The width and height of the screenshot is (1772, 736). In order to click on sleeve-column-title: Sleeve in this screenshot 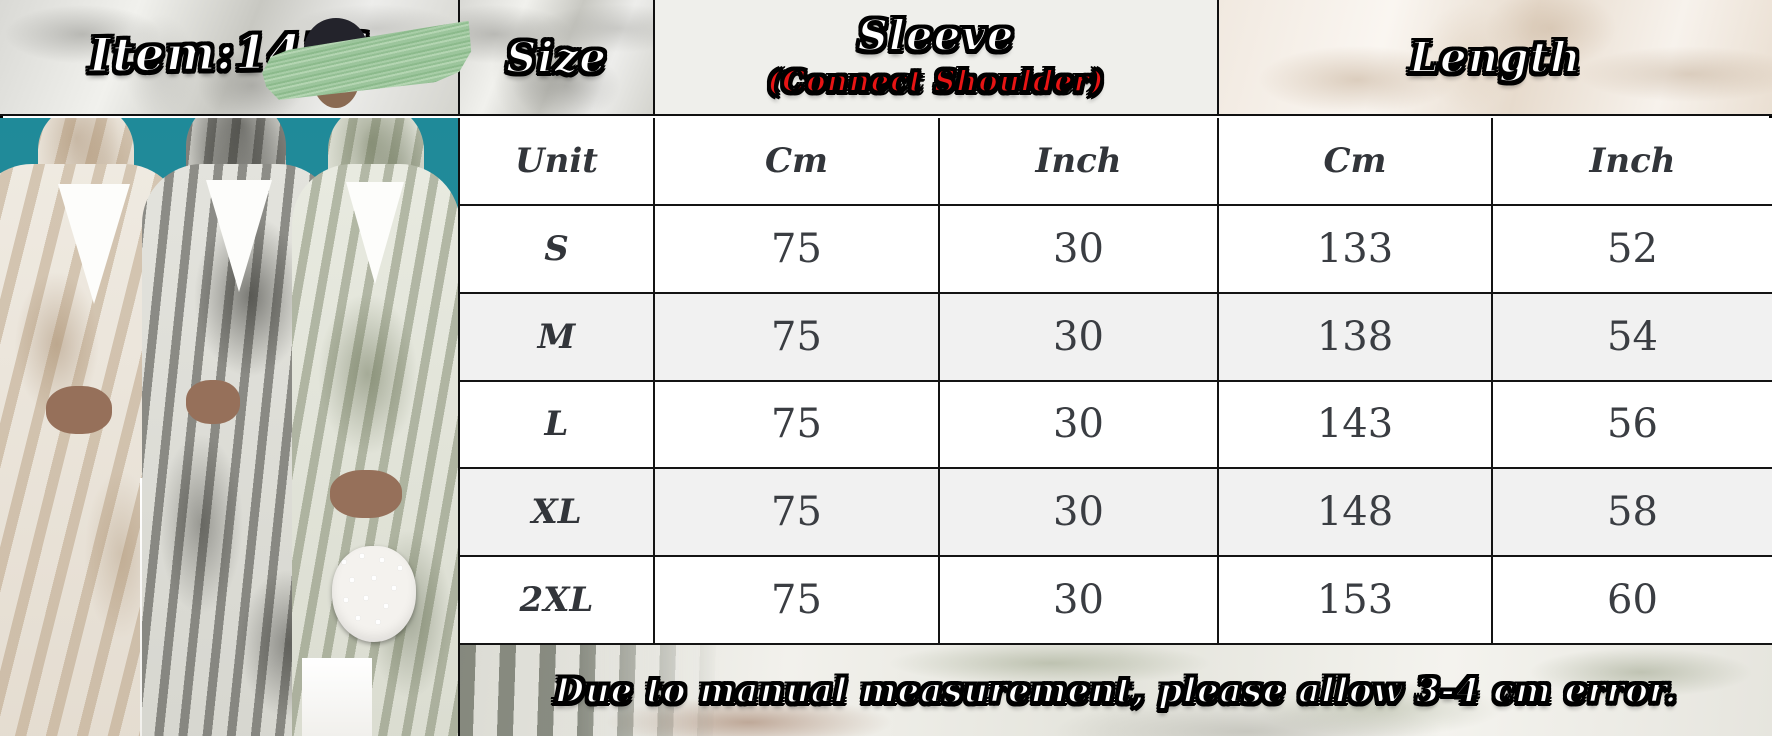, I will do `click(936, 35)`.